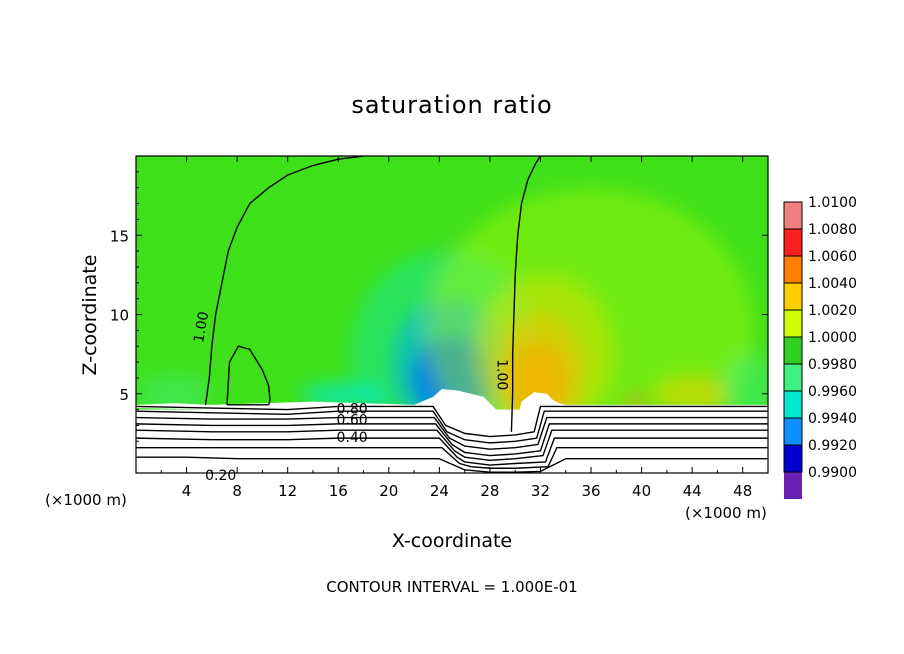 Image resolution: width=904 pixels, height=654 pixels. Describe the element at coordinates (590, 491) in the screenshot. I see `x-tick-label: 36` at that location.